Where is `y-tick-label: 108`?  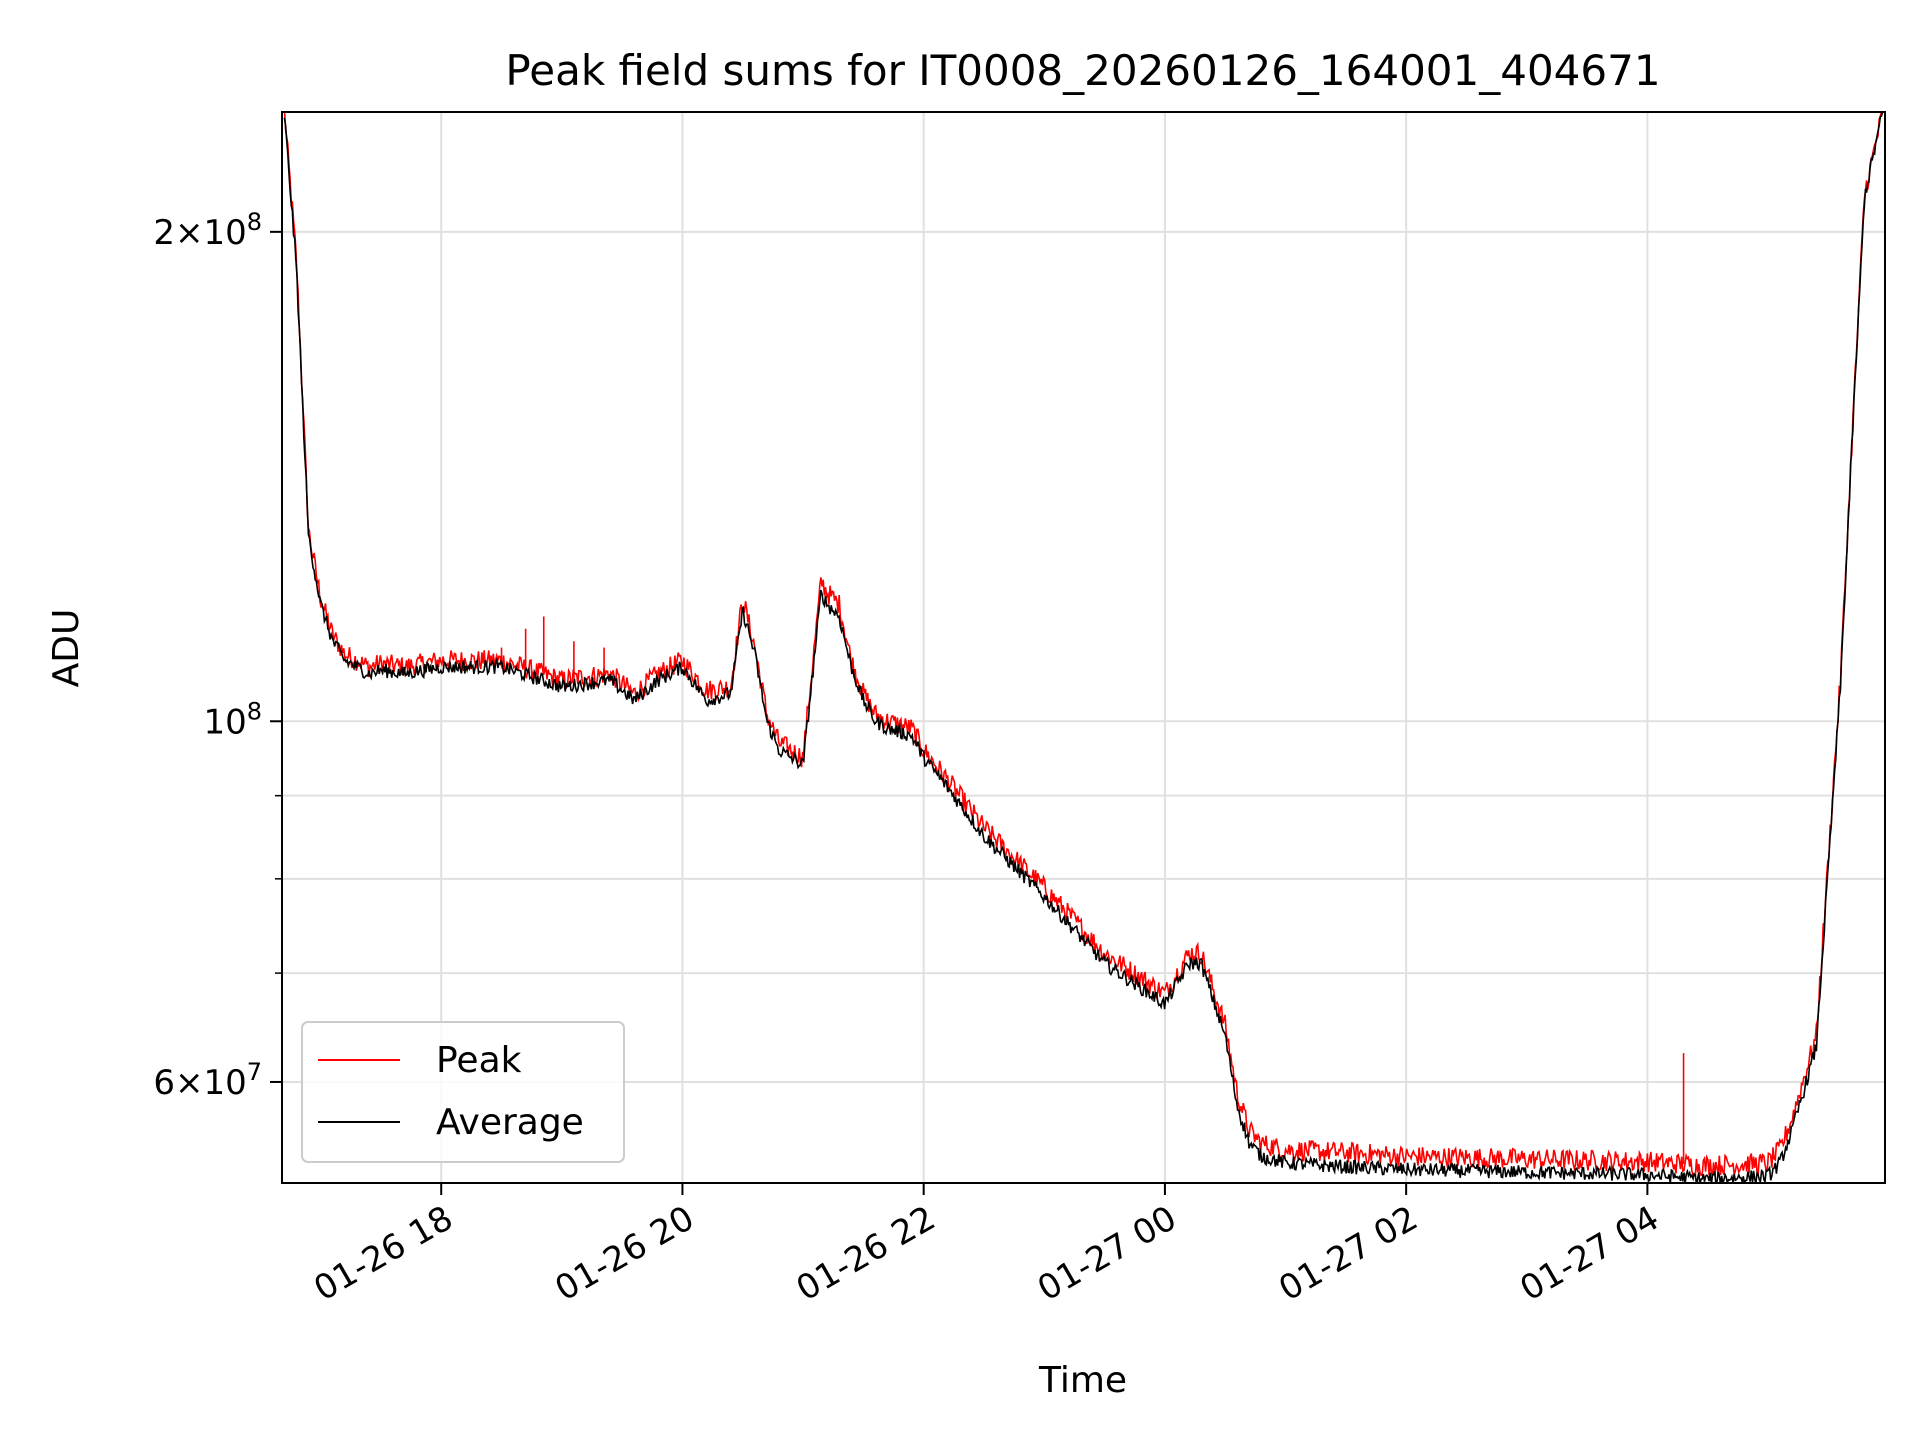 y-tick-label: 108 is located at coordinates (232, 719).